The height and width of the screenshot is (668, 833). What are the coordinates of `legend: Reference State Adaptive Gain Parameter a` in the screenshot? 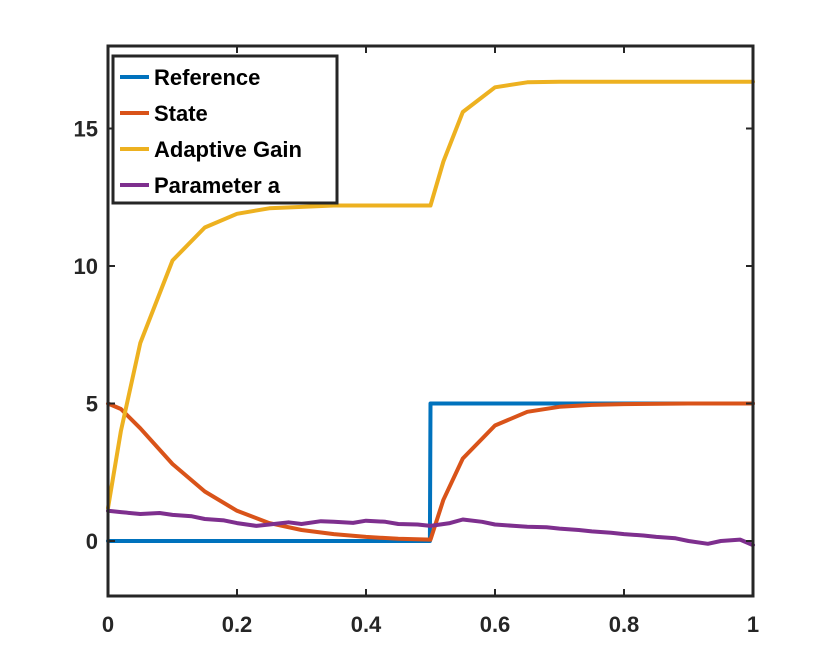 It's located at (225, 129).